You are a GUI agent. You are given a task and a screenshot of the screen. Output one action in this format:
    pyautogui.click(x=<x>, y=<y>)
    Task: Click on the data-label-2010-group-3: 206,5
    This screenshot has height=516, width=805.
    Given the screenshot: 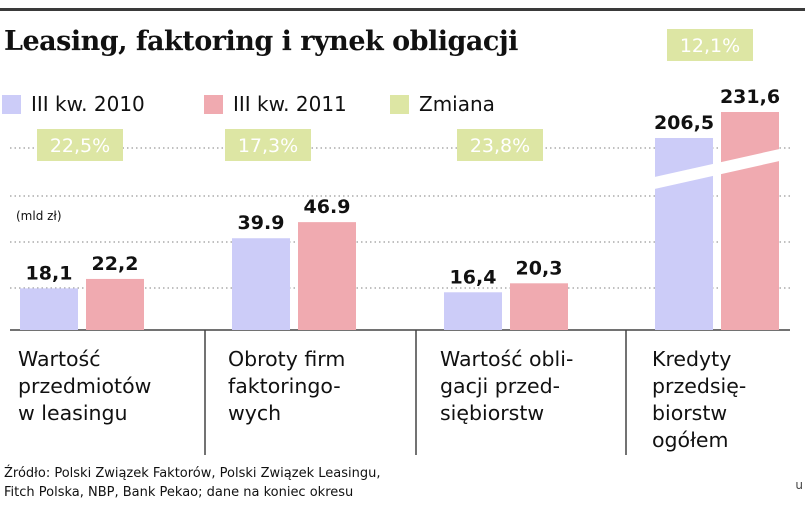 What is the action you would take?
    pyautogui.click(x=684, y=123)
    